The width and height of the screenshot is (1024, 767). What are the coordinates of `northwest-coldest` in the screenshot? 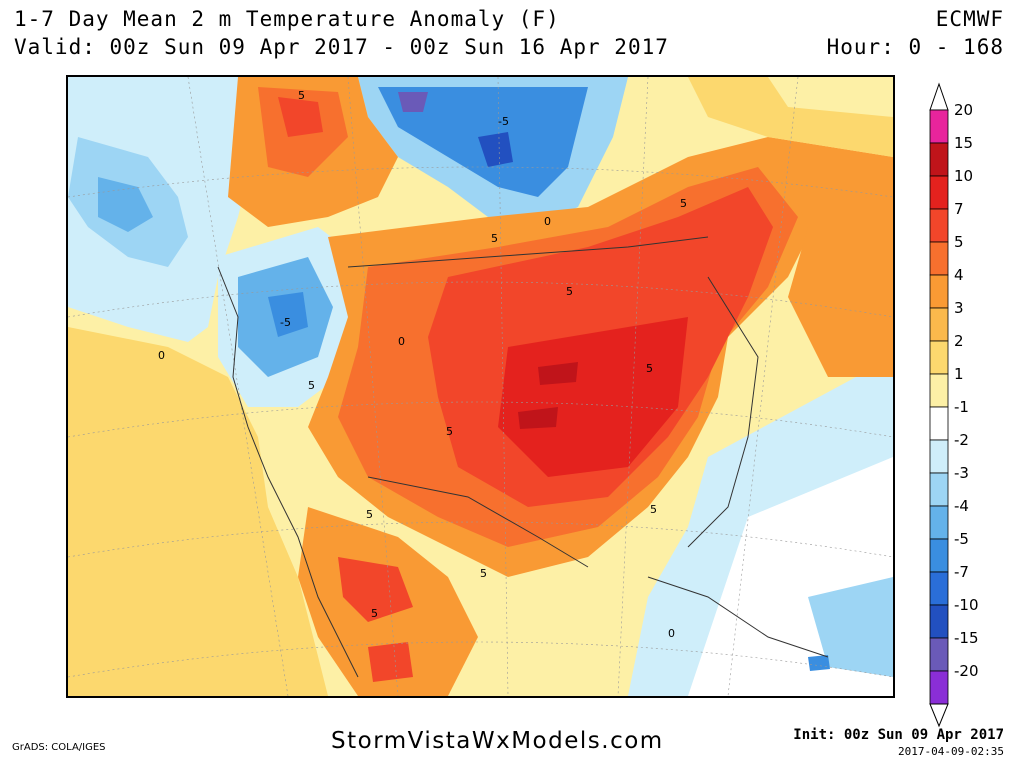 It's located at (288, 314).